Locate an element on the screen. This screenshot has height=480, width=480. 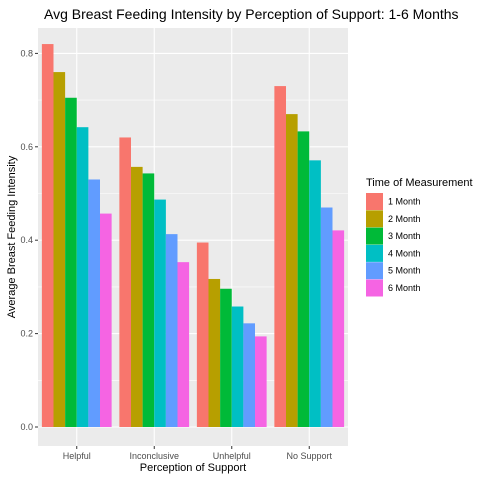
x-tick-label: No Support is located at coordinates (309, 456).